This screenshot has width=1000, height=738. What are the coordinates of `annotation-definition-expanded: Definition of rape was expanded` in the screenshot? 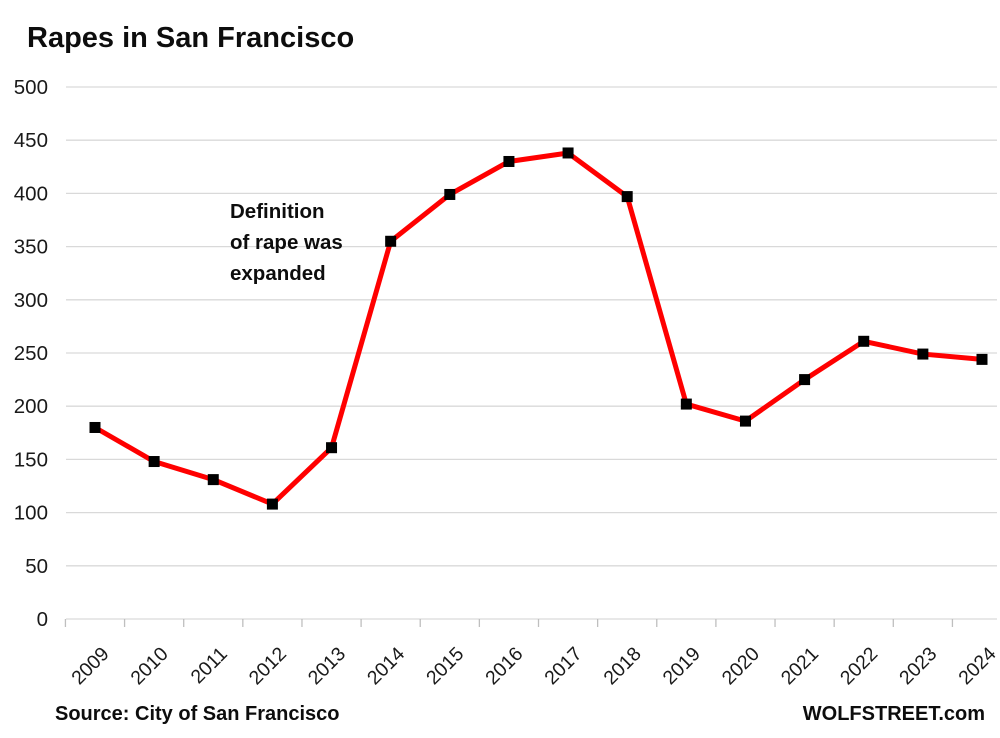 It's located at (286, 242).